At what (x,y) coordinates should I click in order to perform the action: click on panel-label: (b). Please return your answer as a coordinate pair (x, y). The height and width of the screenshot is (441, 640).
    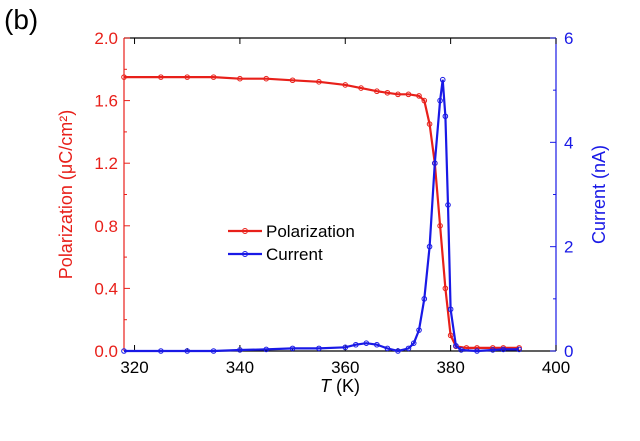
    Looking at the image, I should click on (21, 19).